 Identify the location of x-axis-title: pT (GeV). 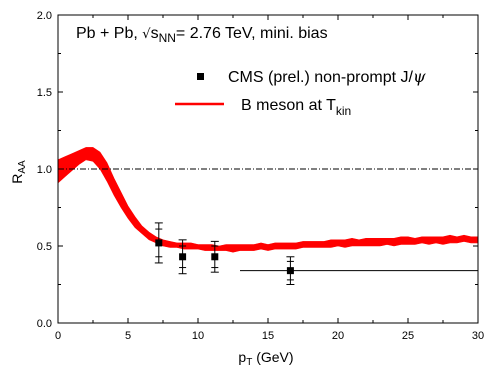
(265, 358).